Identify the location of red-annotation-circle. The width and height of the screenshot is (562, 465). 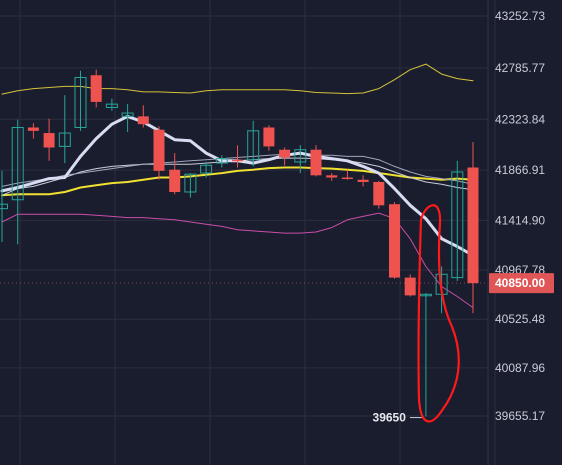
(438, 313).